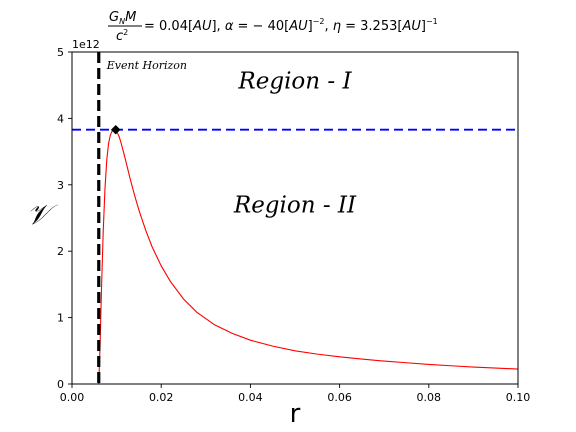  Describe the element at coordinates (295, 206) in the screenshot. I see `region-ii-label: Region - II` at that location.